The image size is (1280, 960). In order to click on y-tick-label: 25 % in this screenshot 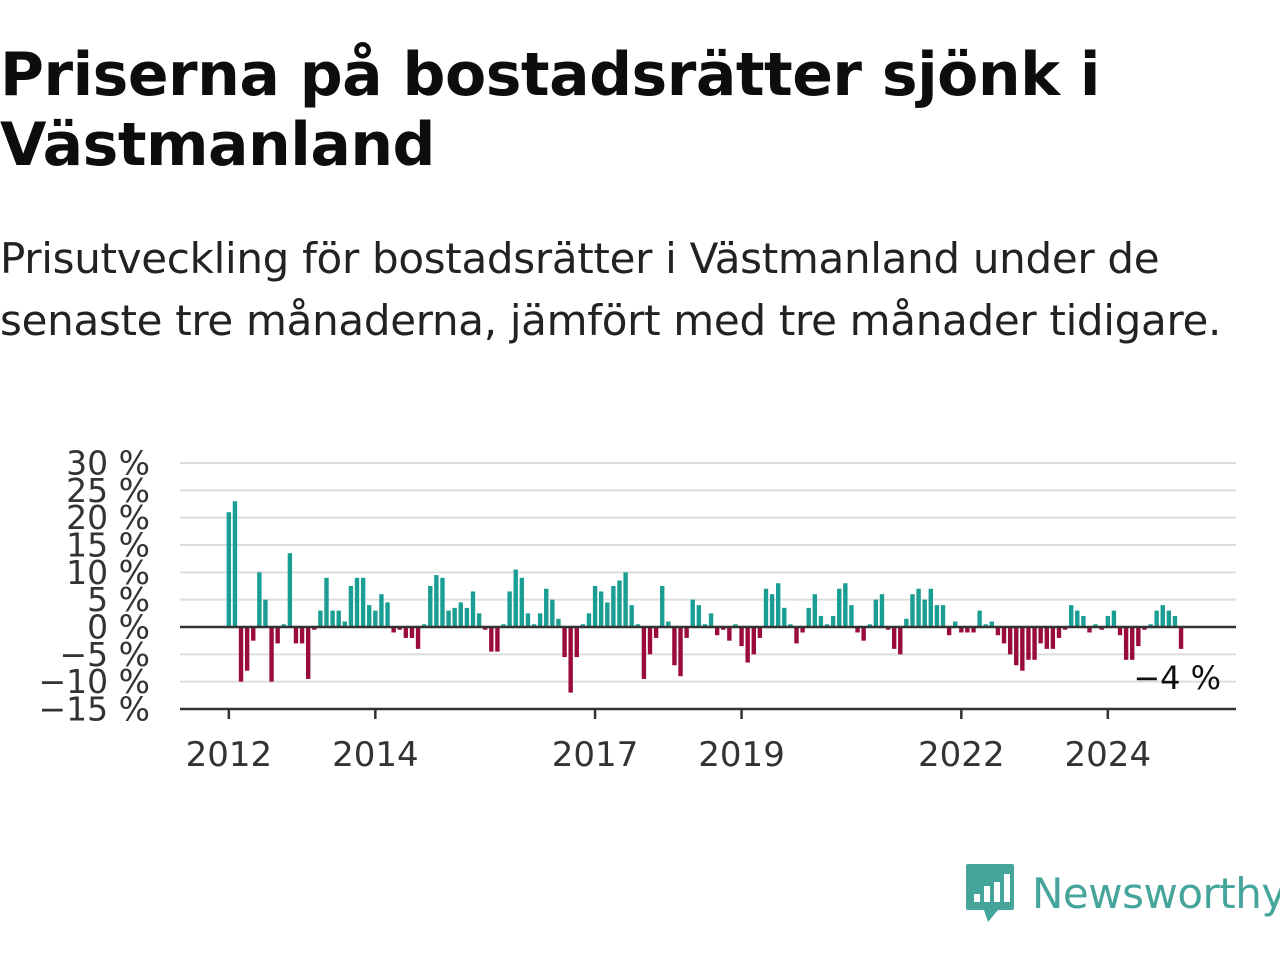, I will do `click(108, 490)`.